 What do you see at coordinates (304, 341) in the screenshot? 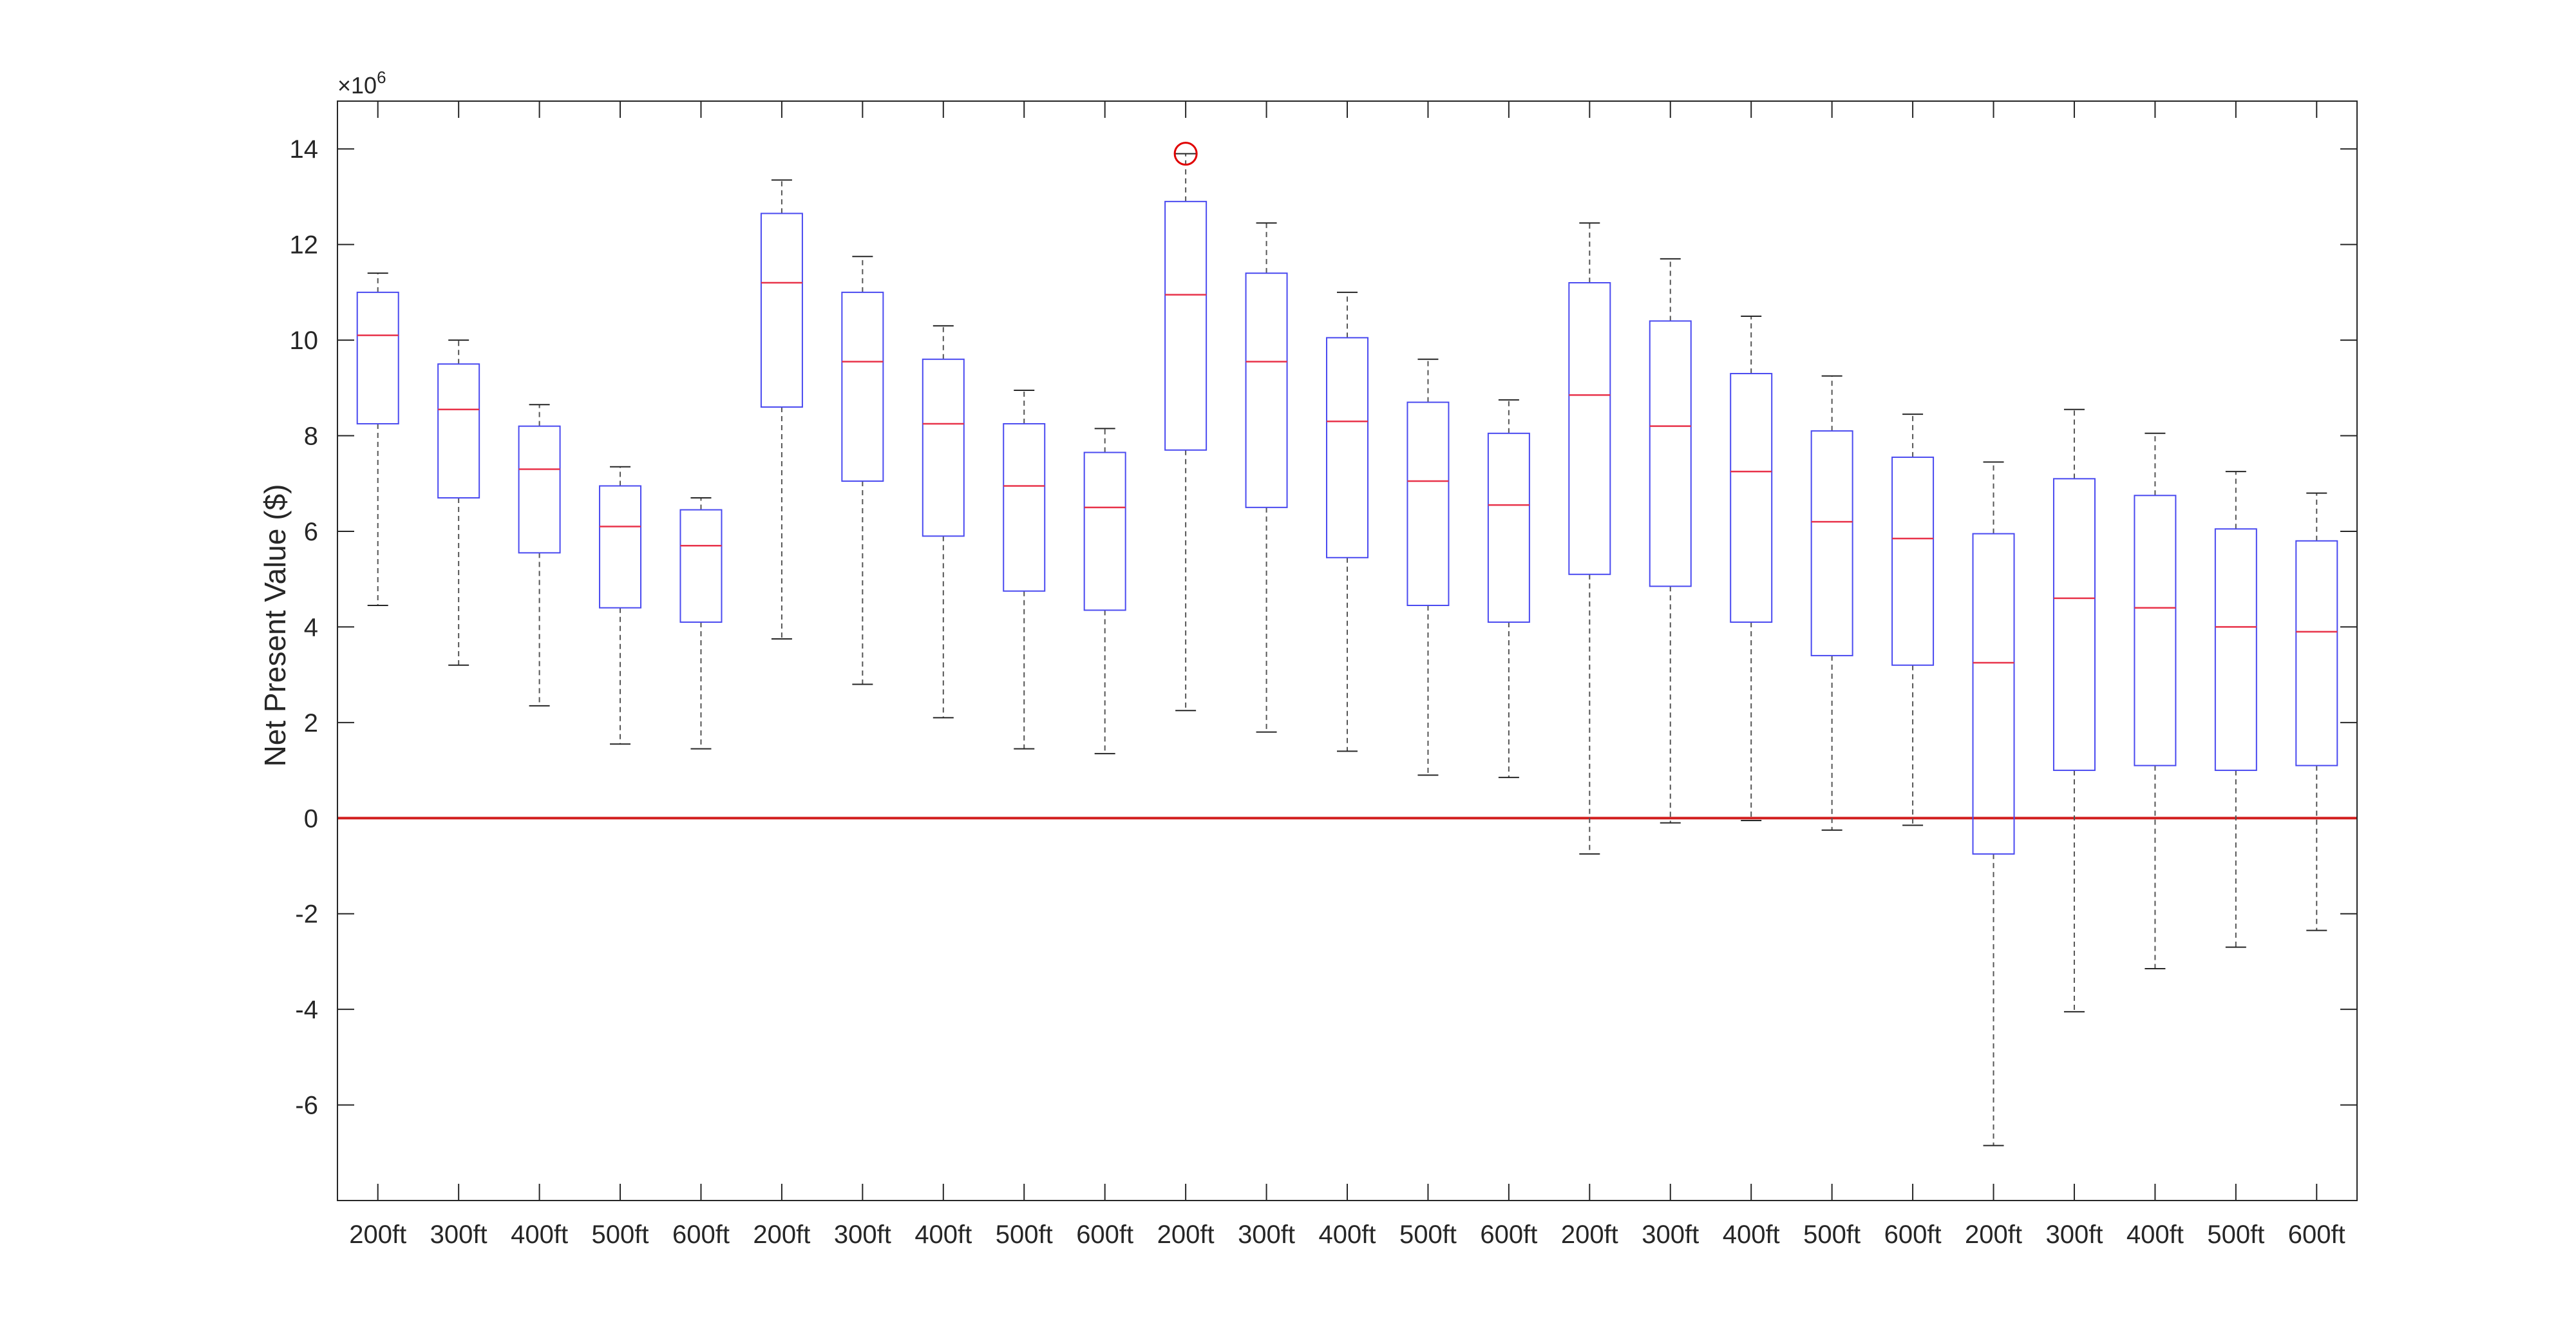
I see `y-tick-label: 10` at bounding box center [304, 341].